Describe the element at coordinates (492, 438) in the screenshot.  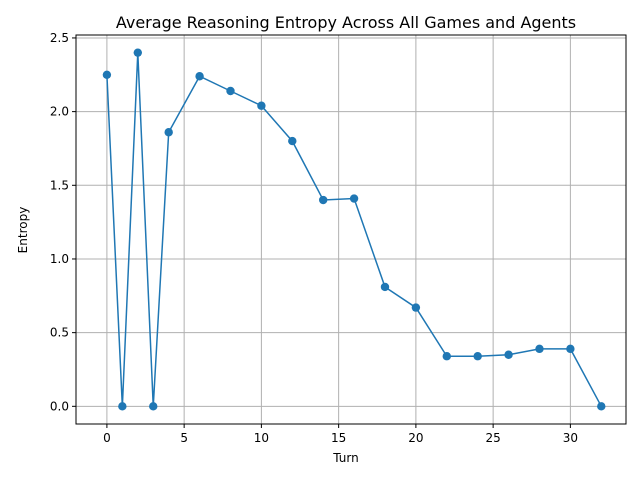
I see `x-tick-label: 25` at that location.